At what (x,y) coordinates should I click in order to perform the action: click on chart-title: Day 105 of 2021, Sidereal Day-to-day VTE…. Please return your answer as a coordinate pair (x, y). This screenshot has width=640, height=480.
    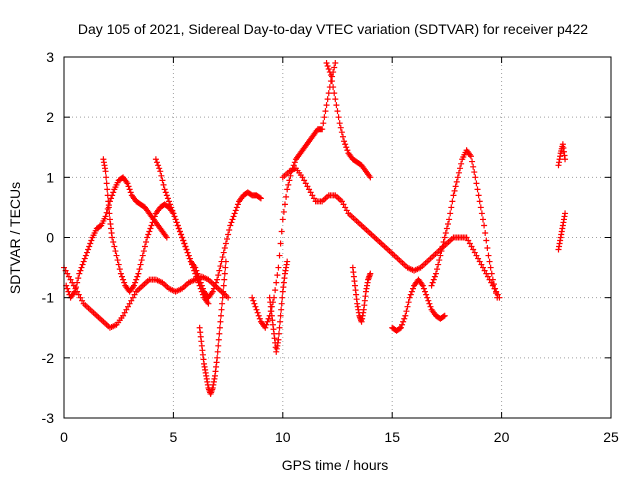
    Looking at the image, I should click on (333, 29).